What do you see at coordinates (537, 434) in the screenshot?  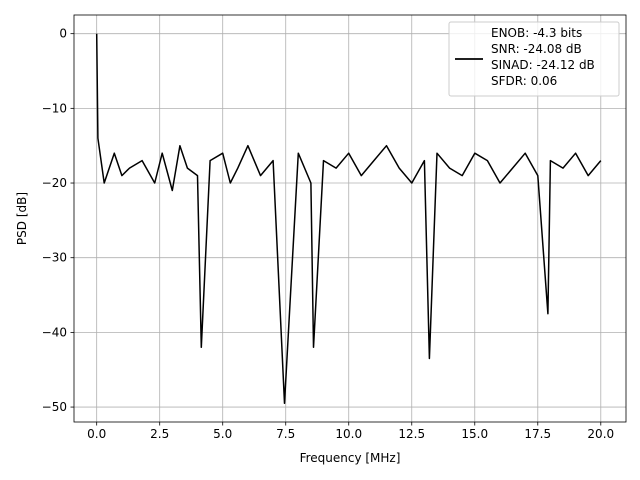 I see `x-tick-label: 17.5` at bounding box center [537, 434].